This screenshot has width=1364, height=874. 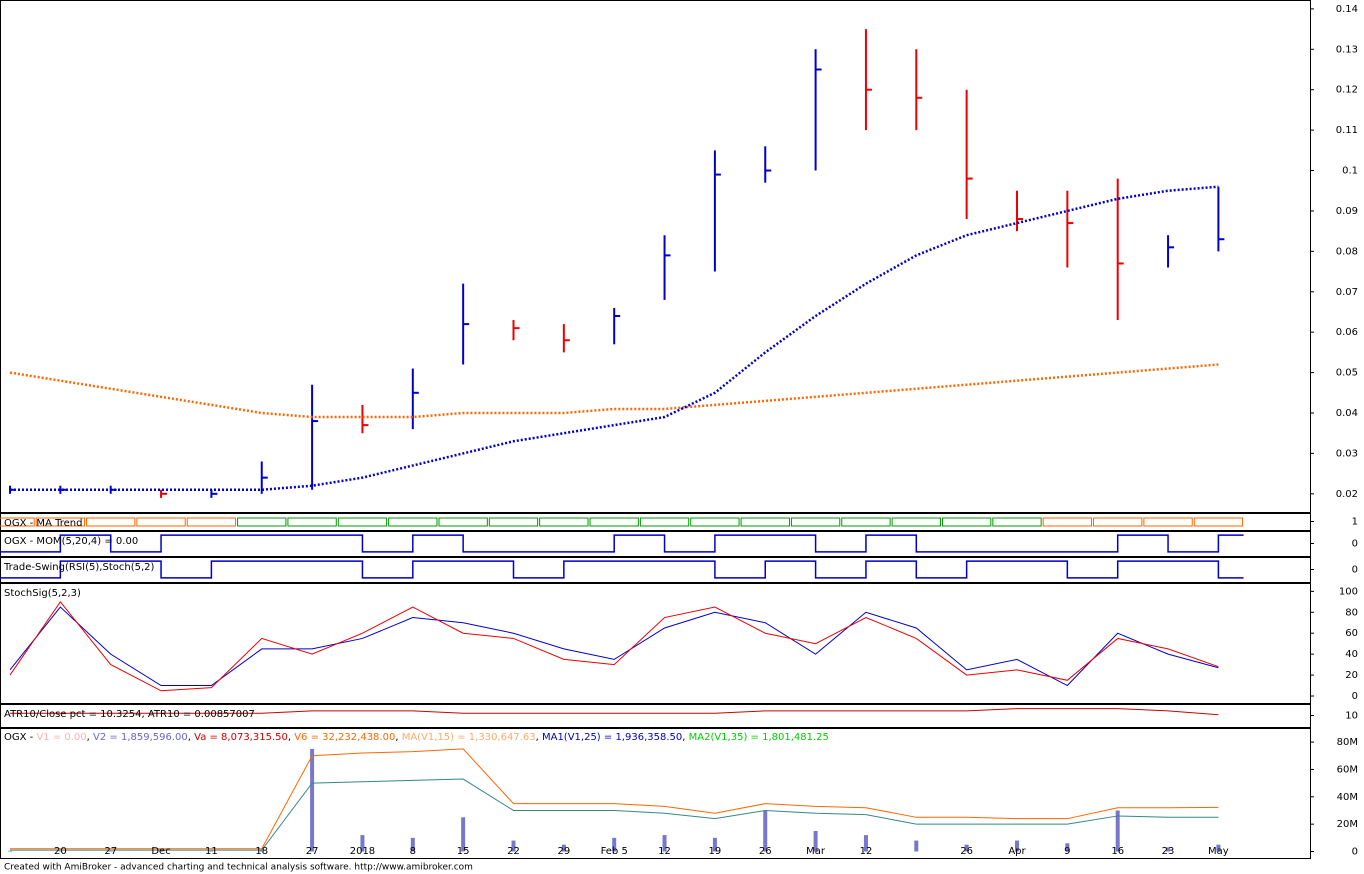 What do you see at coordinates (1347, 49) in the screenshot?
I see `y-tick-label: 0.13` at bounding box center [1347, 49].